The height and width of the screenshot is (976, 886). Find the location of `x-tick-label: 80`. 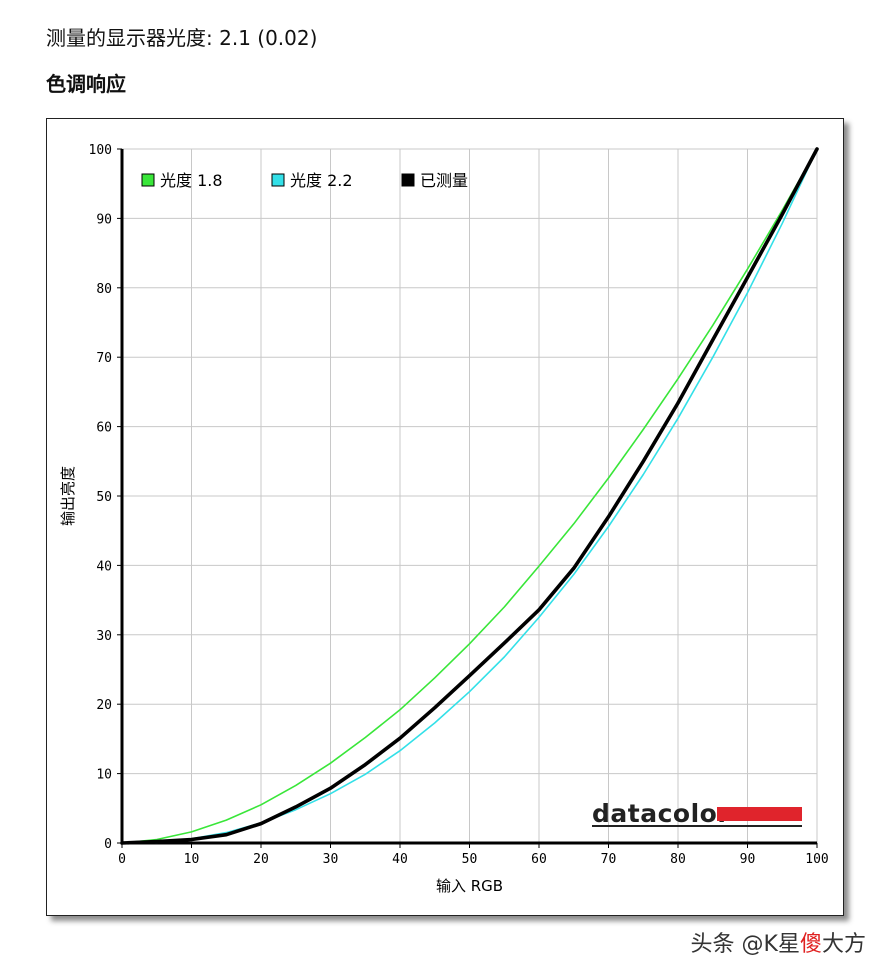

x-tick-label: 80 is located at coordinates (678, 859).